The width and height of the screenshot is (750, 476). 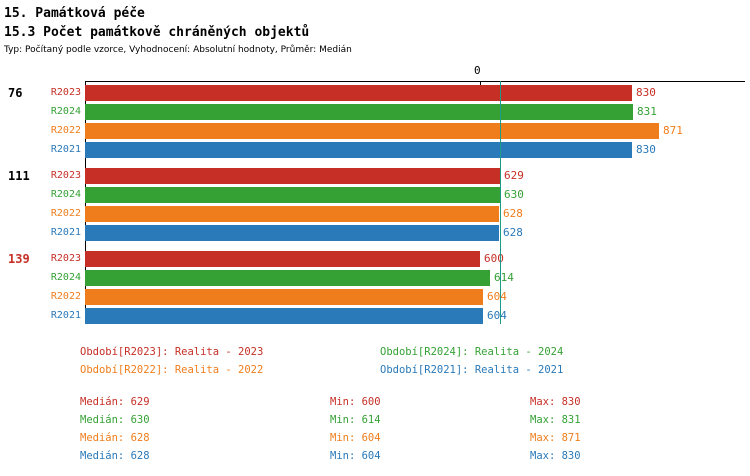 I want to click on bar-row: R2022 604, so click(x=375, y=297).